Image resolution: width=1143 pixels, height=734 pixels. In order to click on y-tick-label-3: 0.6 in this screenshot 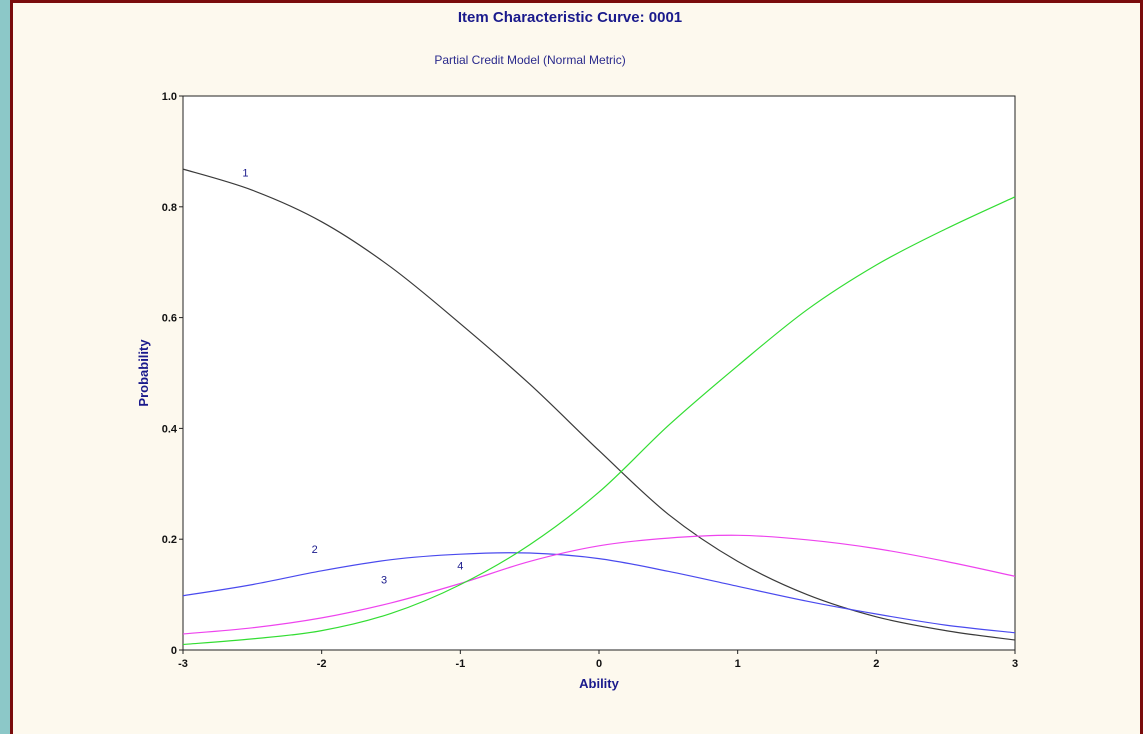, I will do `click(169, 319)`.